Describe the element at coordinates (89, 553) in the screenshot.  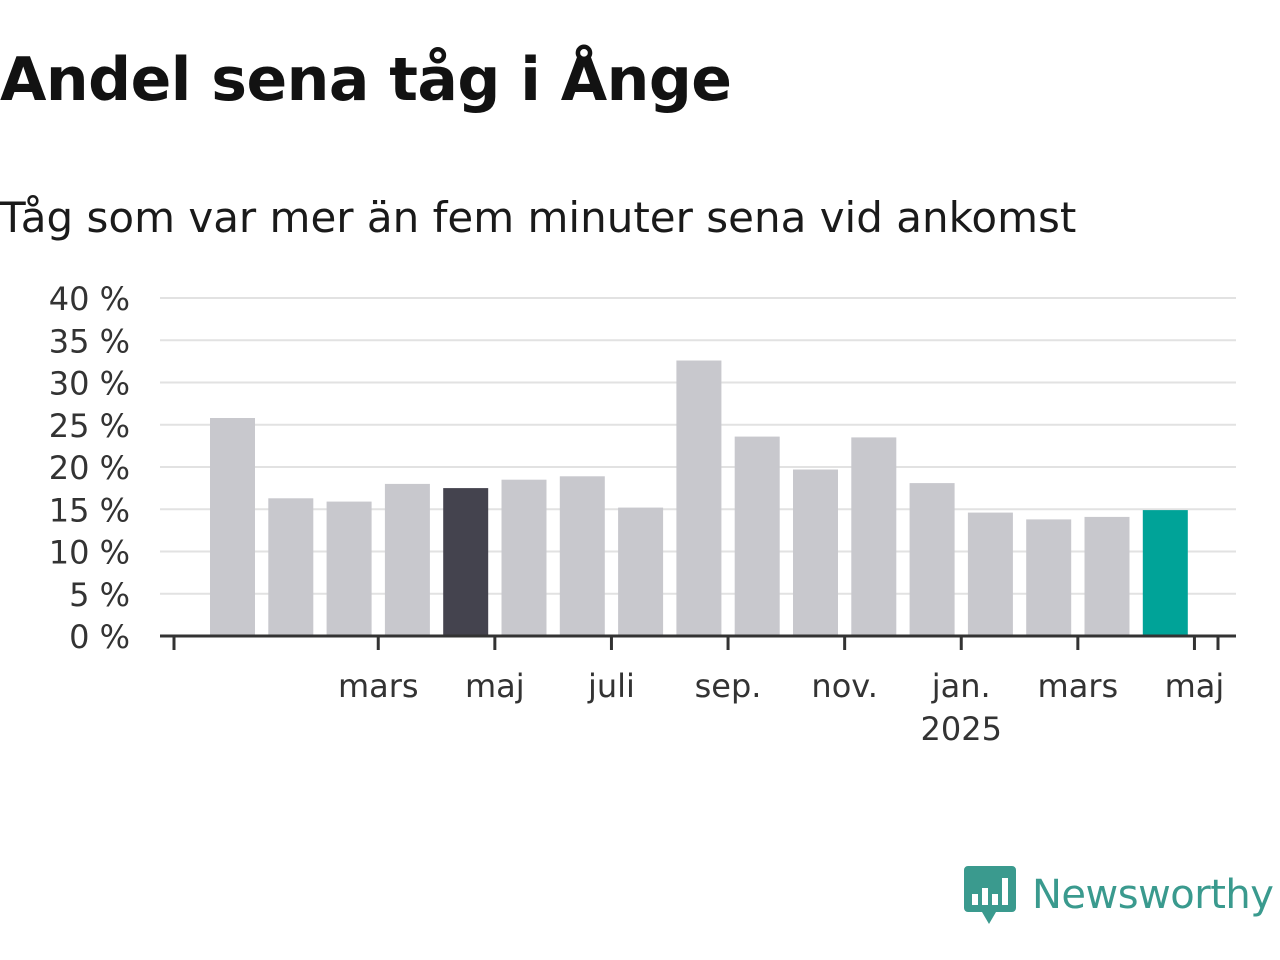
I see `y-tick-label: 10 %` at that location.